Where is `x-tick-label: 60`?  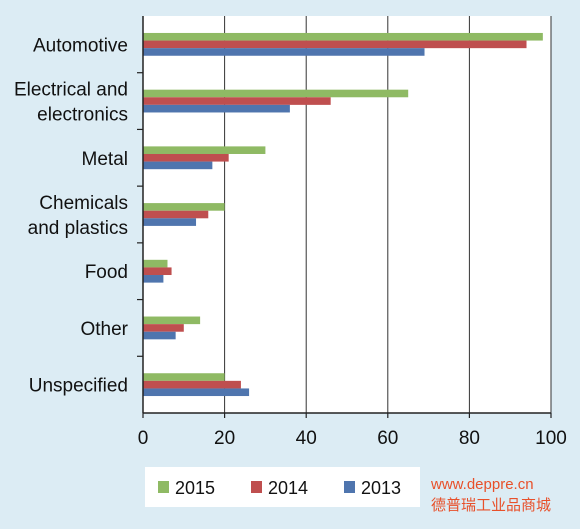 x-tick-label: 60 is located at coordinates (387, 438).